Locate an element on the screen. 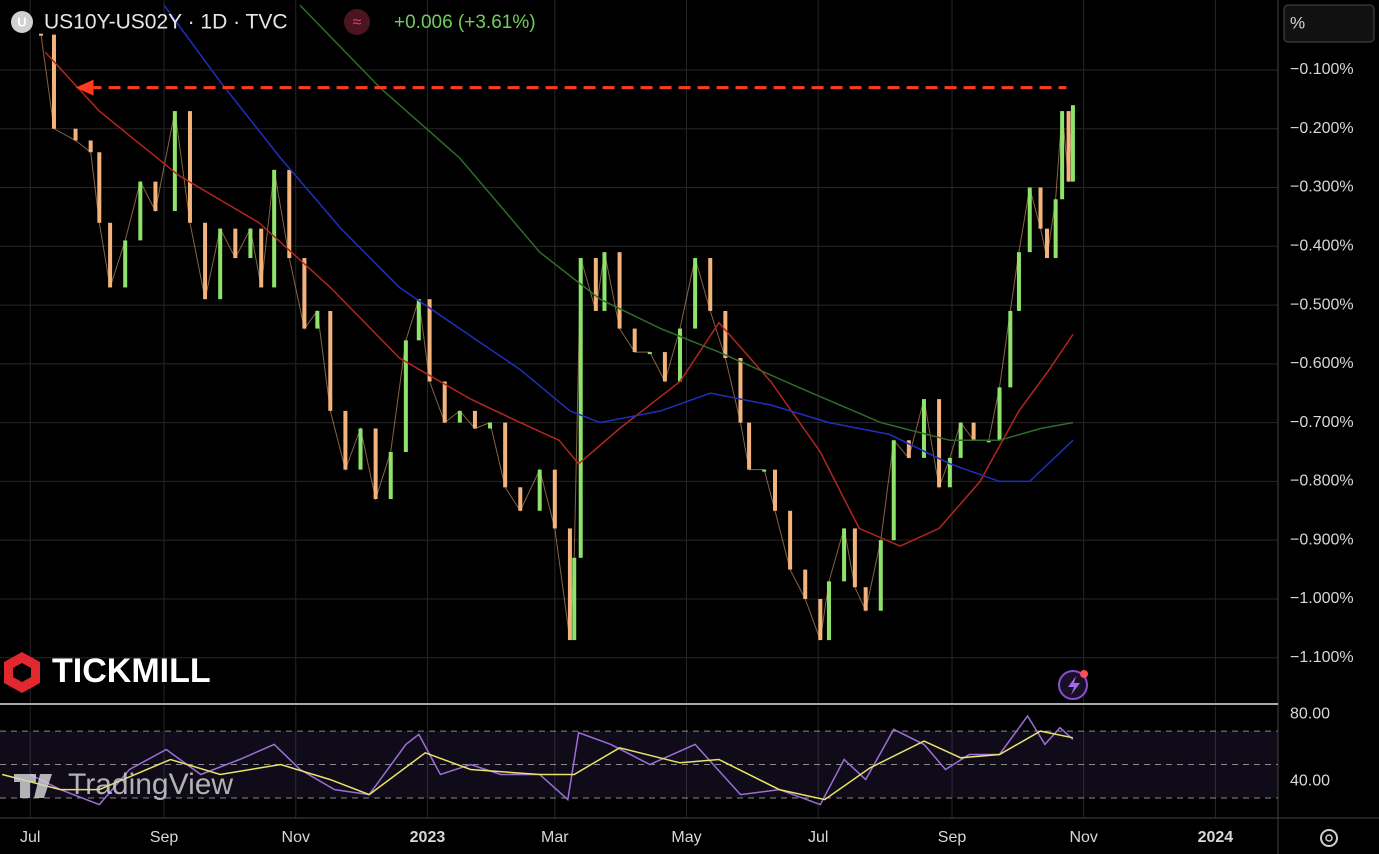 The width and height of the screenshot is (1379, 854). unit-box is located at coordinates (1329, 23).